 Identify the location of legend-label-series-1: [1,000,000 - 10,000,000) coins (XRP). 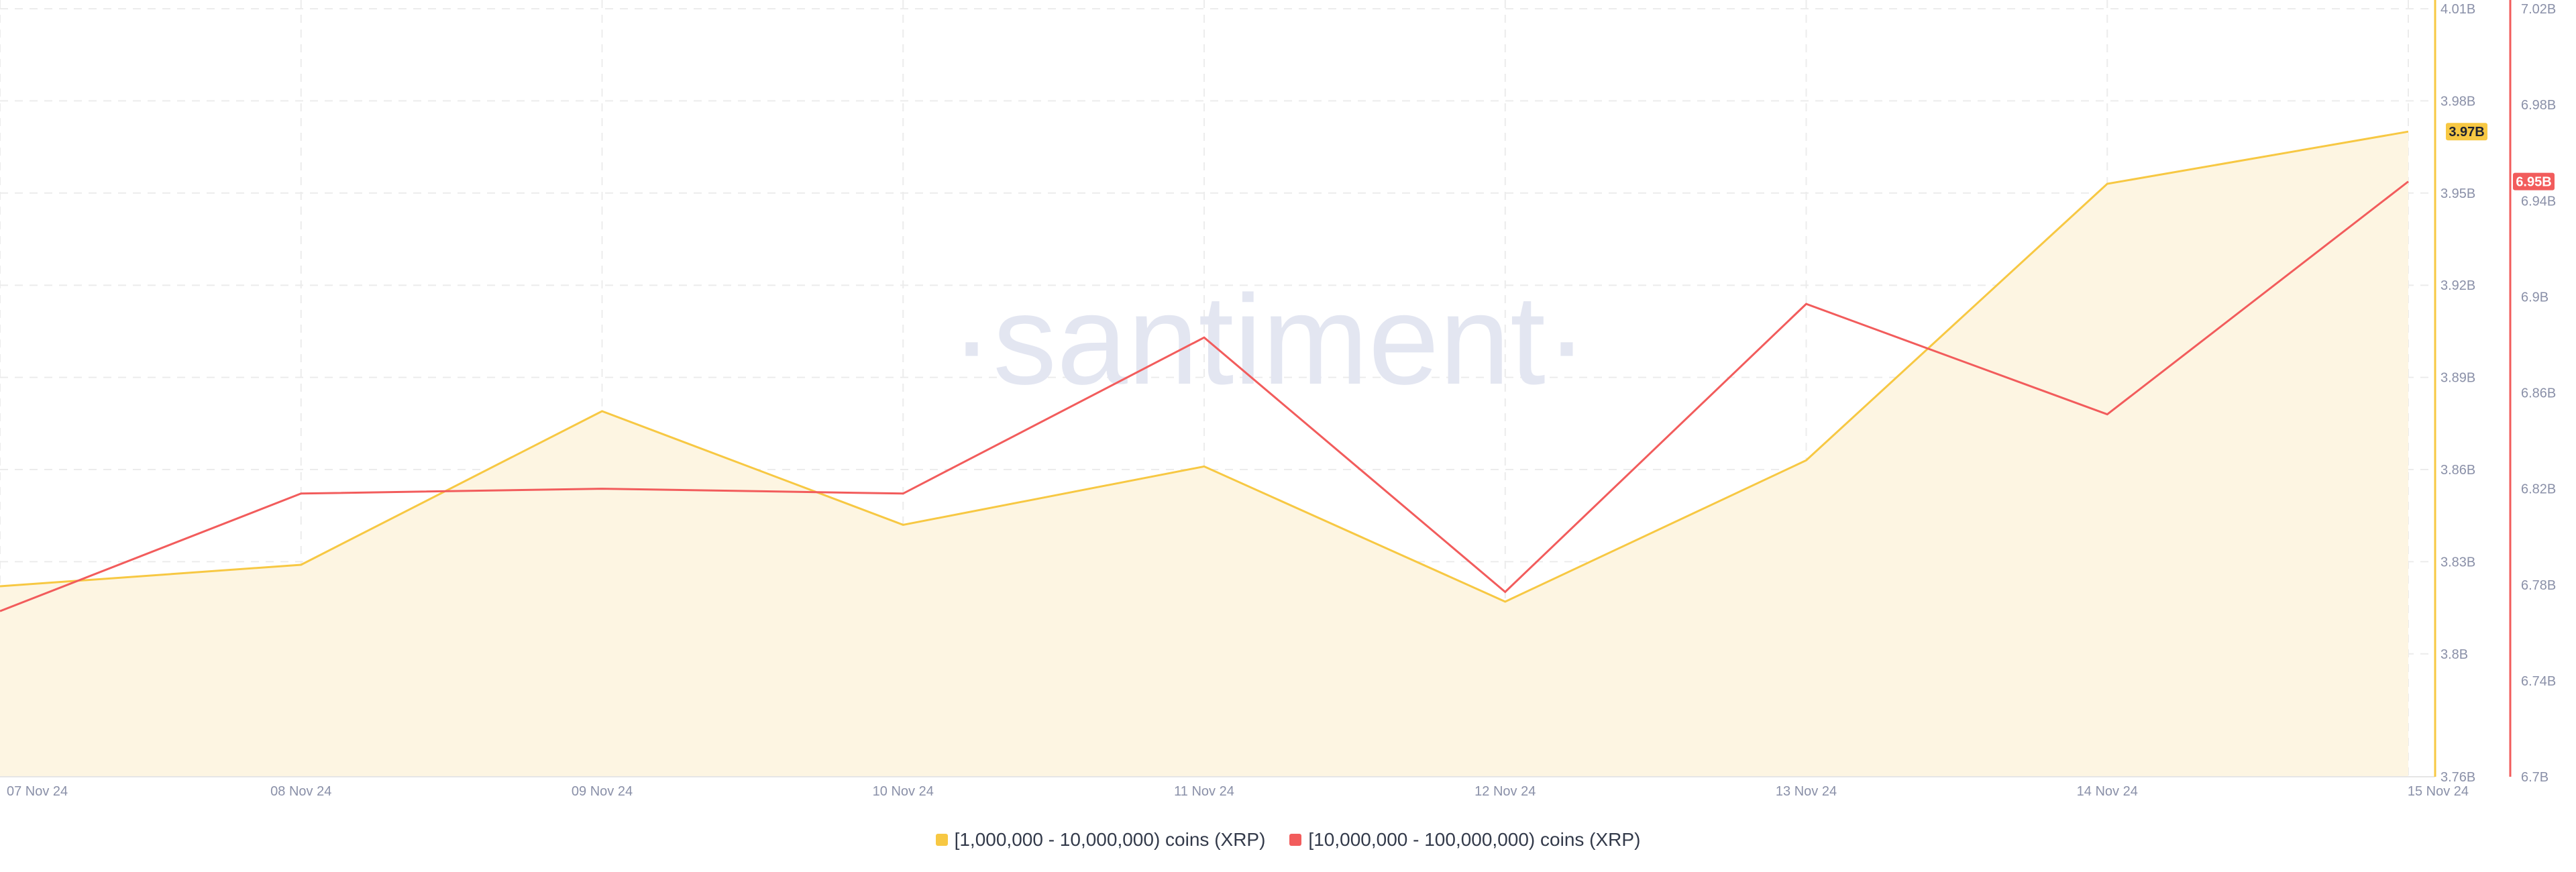
(1110, 839).